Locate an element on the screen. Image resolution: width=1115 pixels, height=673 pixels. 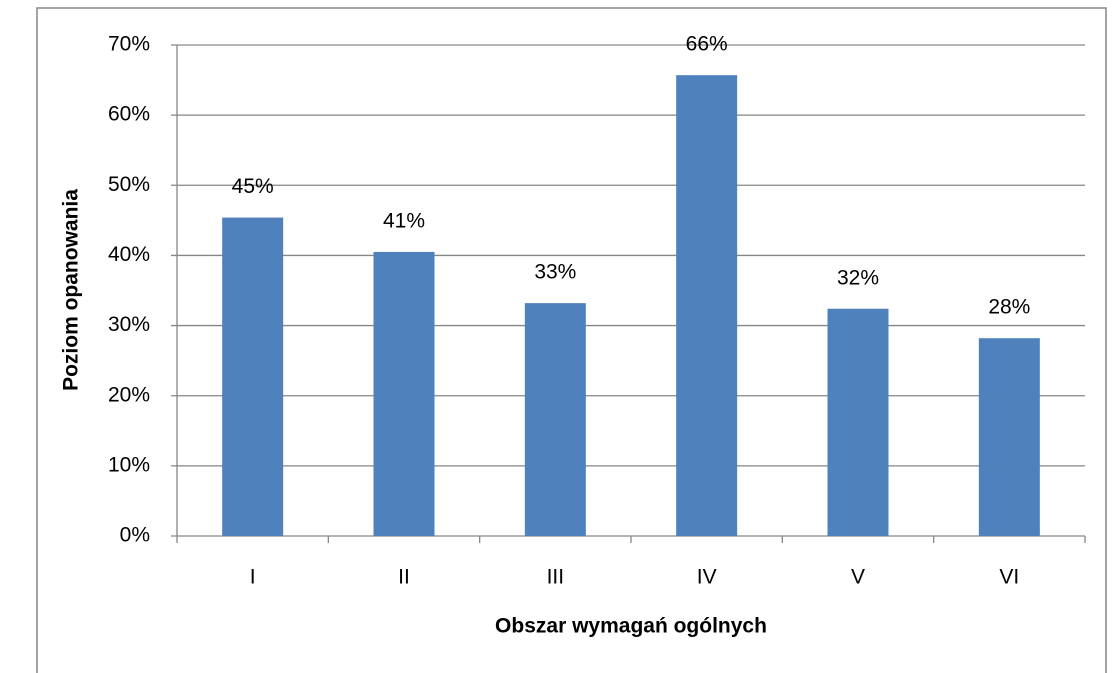
y-tick-label: 40% is located at coordinates (129, 254).